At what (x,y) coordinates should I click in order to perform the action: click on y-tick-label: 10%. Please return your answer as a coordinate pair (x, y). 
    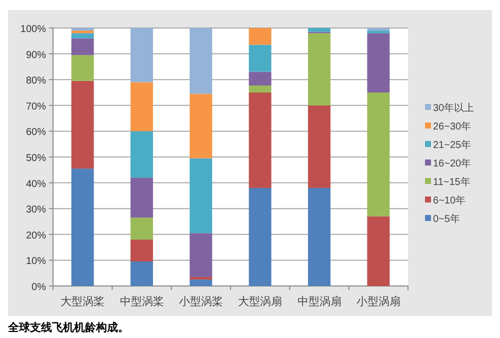
    Looking at the image, I should click on (36, 262).